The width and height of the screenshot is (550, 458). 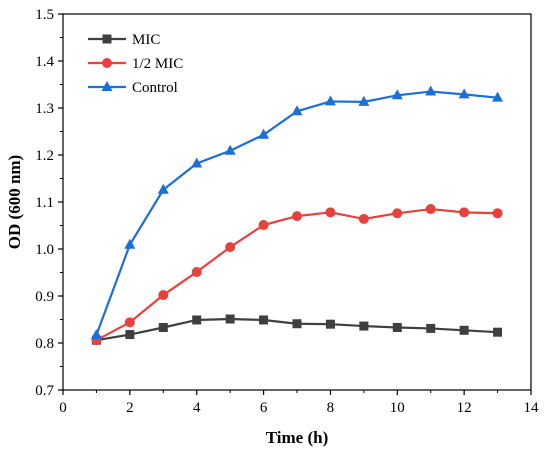 What do you see at coordinates (264, 408) in the screenshot?
I see `x-tick-label: 6` at bounding box center [264, 408].